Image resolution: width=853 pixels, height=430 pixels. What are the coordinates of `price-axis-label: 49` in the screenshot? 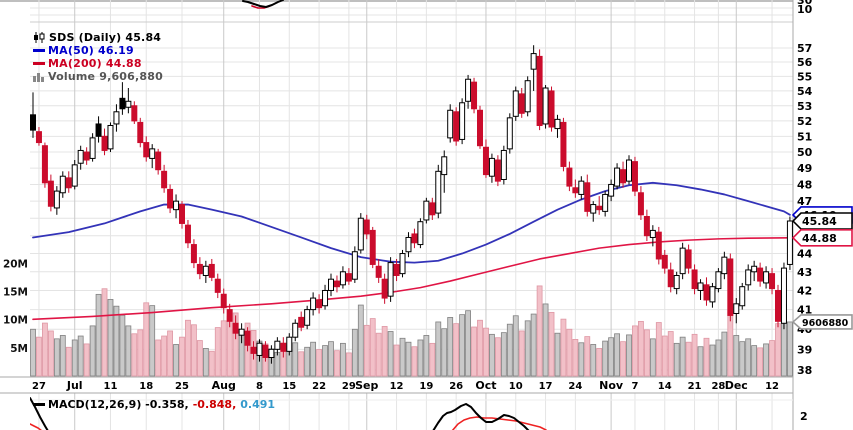 It's located at (804, 168).